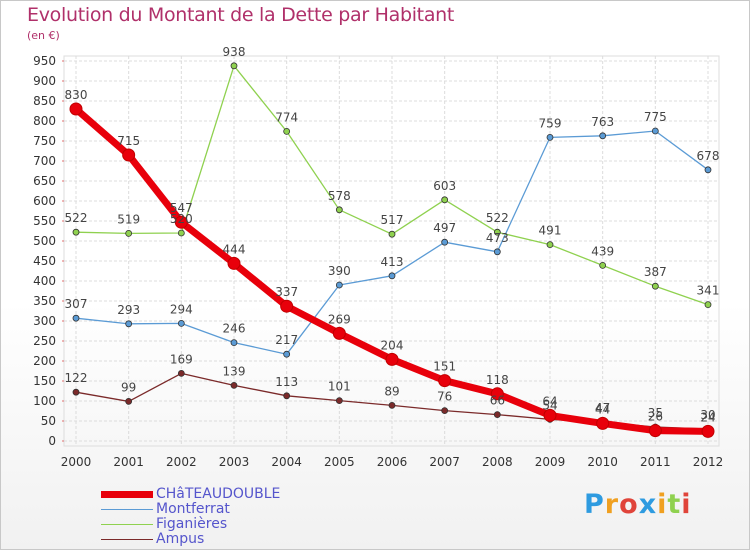 The height and width of the screenshot is (550, 750). I want to click on legend-item: Figanières, so click(190, 524).